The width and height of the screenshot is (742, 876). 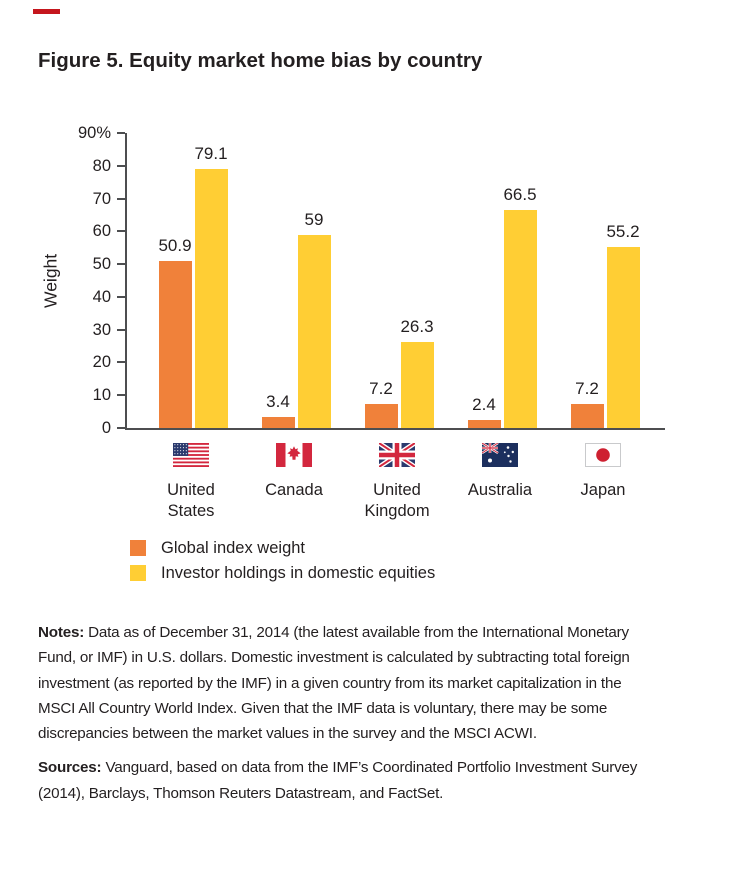 What do you see at coordinates (101, 395) in the screenshot?
I see `y-axis-tick-label: 10` at bounding box center [101, 395].